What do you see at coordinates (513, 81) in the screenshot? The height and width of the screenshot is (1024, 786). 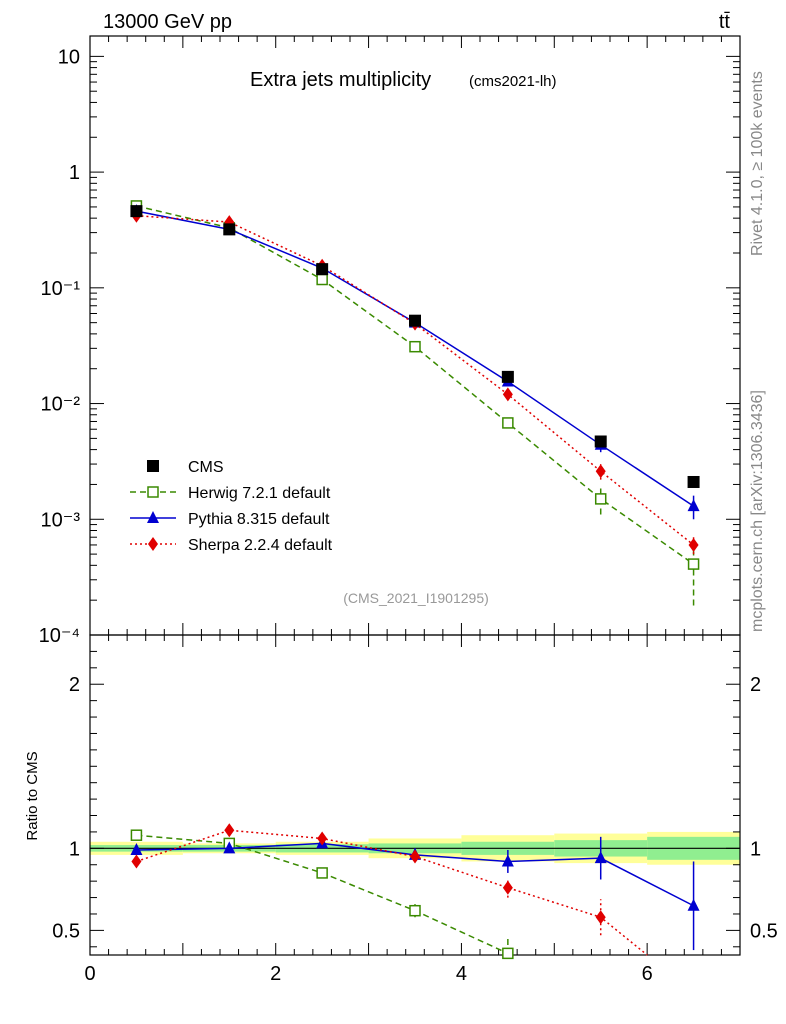 I see `chart-subtitle: (cms2021-lh)` at bounding box center [513, 81].